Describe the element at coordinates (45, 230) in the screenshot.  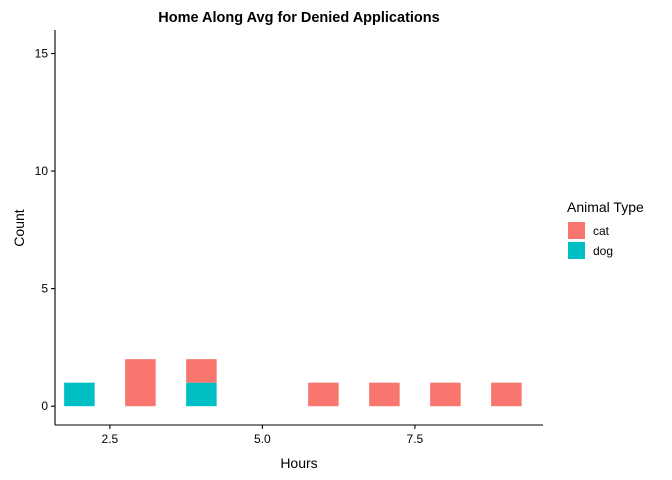
I see `y-axis-ticks: 0 5 10 15` at that location.